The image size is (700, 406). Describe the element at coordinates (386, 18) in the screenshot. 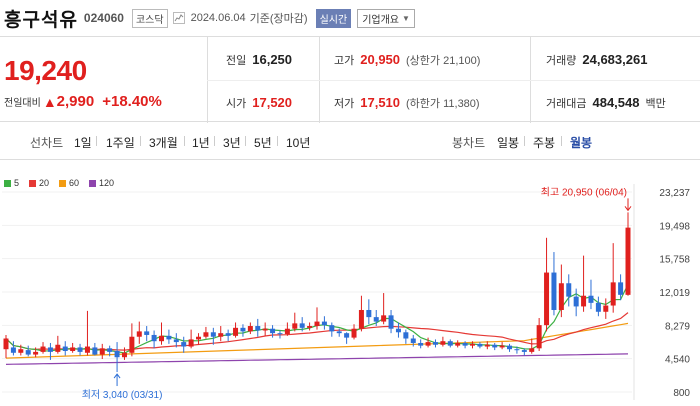

I see `company-info-dropdown: 기업개요 ▼` at that location.